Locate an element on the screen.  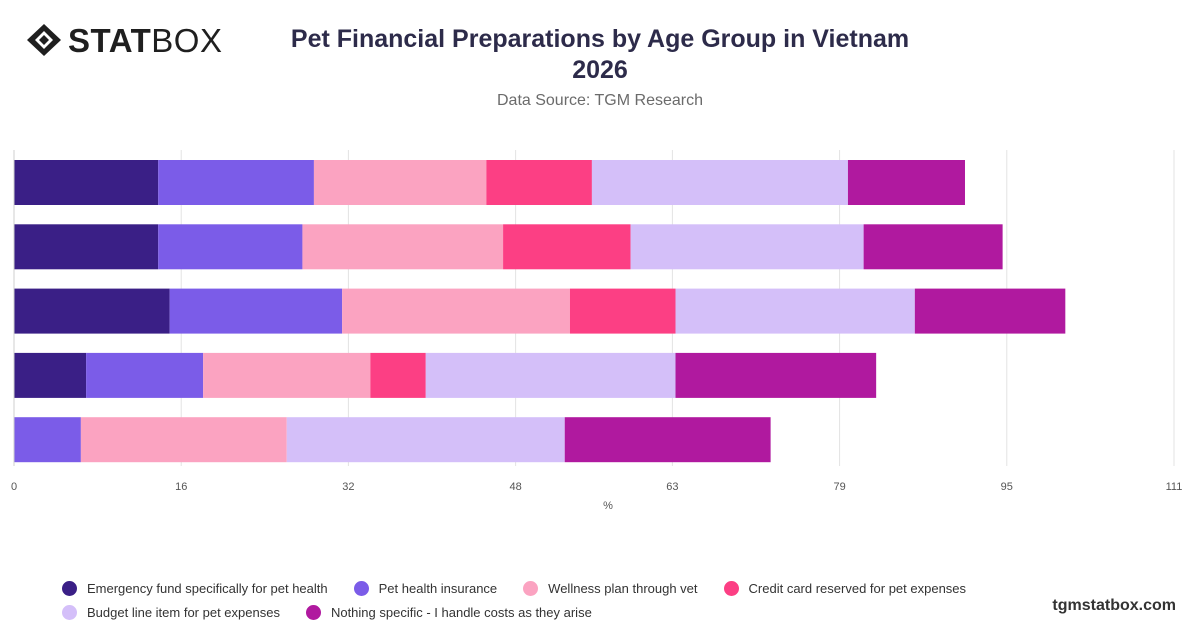
legend-item: Credit card reserved for pet expenses is located at coordinates (845, 588).